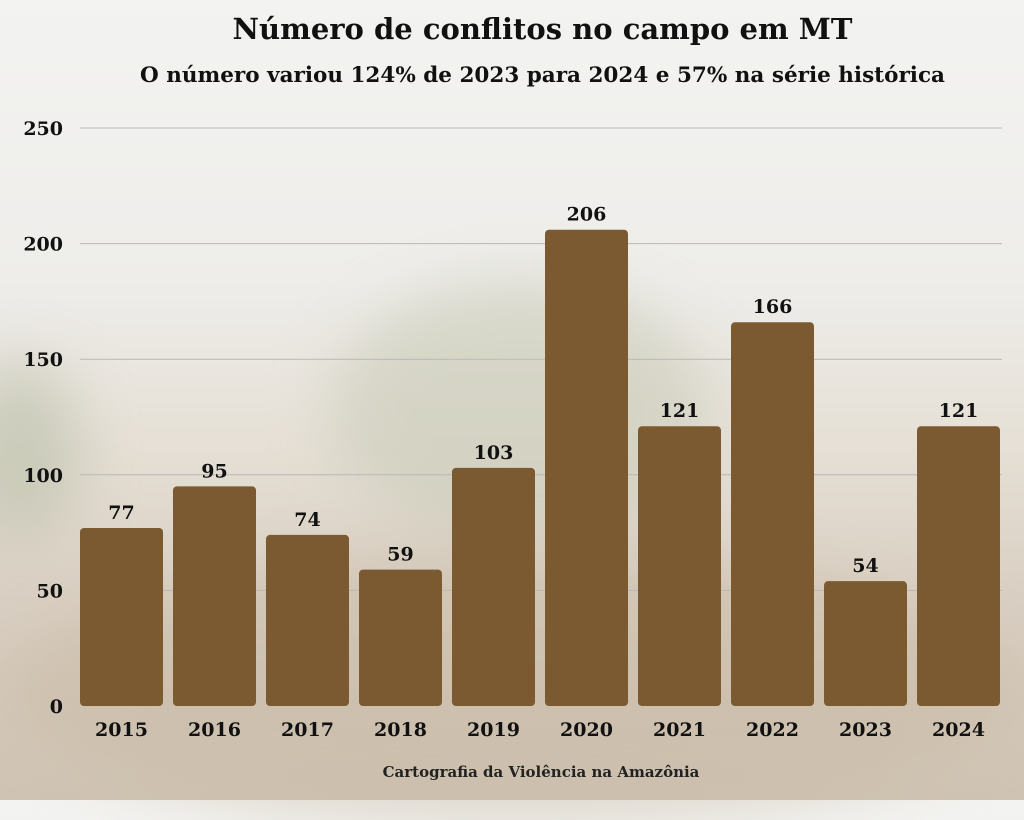 The width and height of the screenshot is (1024, 820). I want to click on x-tick-label: 2024, so click(958, 730).